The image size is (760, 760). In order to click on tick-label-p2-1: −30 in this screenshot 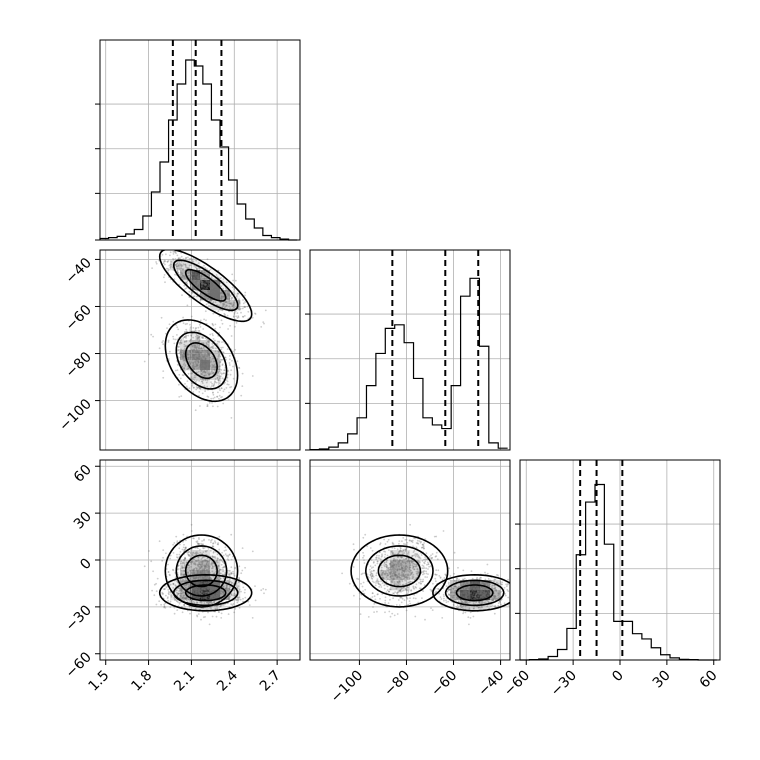, I will do `click(564, 684)`.